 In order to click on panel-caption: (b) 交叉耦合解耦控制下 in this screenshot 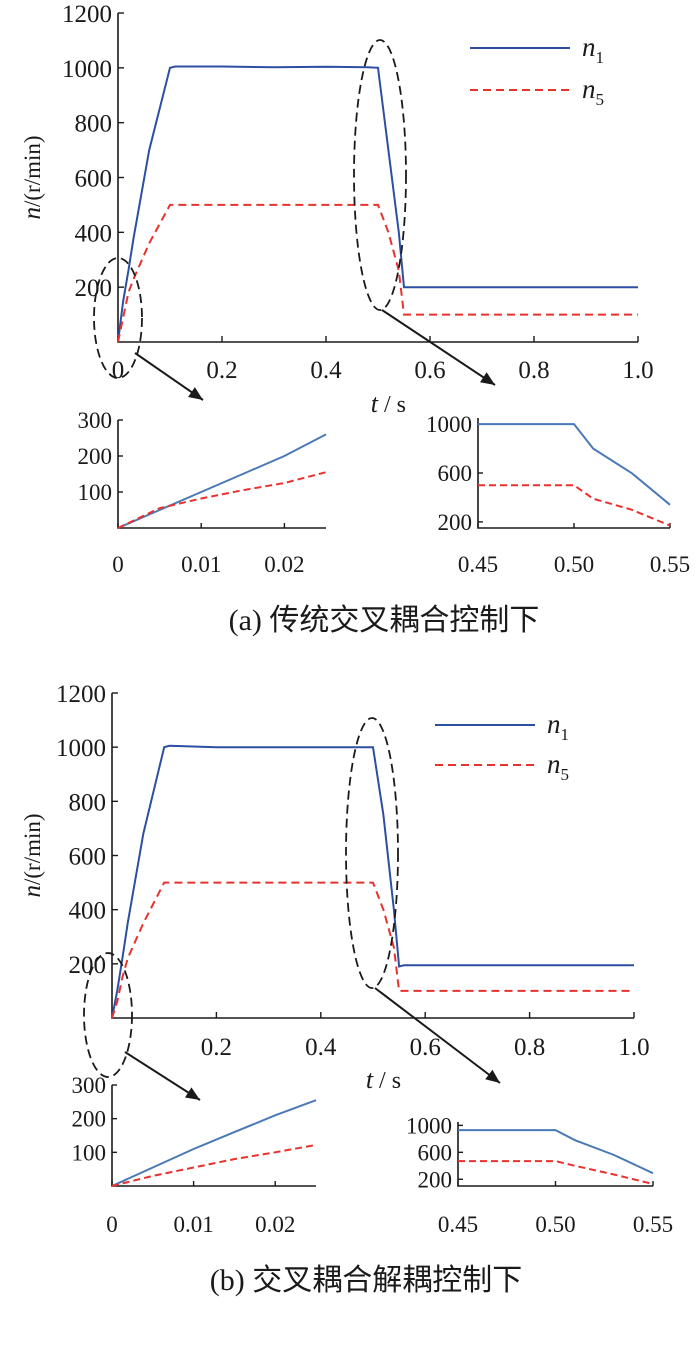, I will do `click(366, 1280)`.